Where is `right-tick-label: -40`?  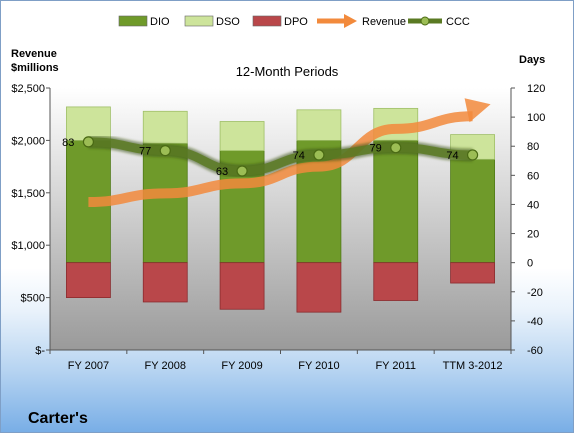
right-tick-label: -40 is located at coordinates (535, 322).